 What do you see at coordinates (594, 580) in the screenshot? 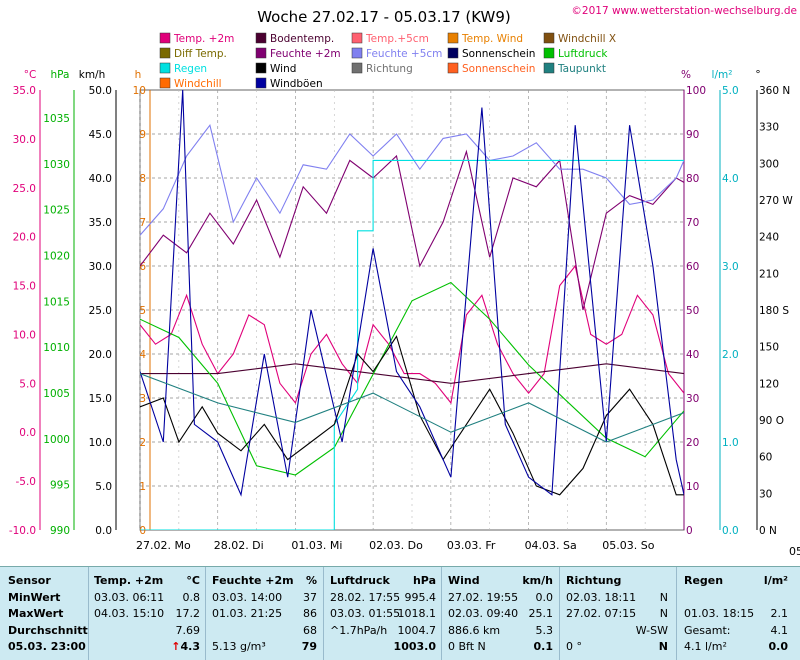
I see `direction-head: Richtung` at bounding box center [594, 580].